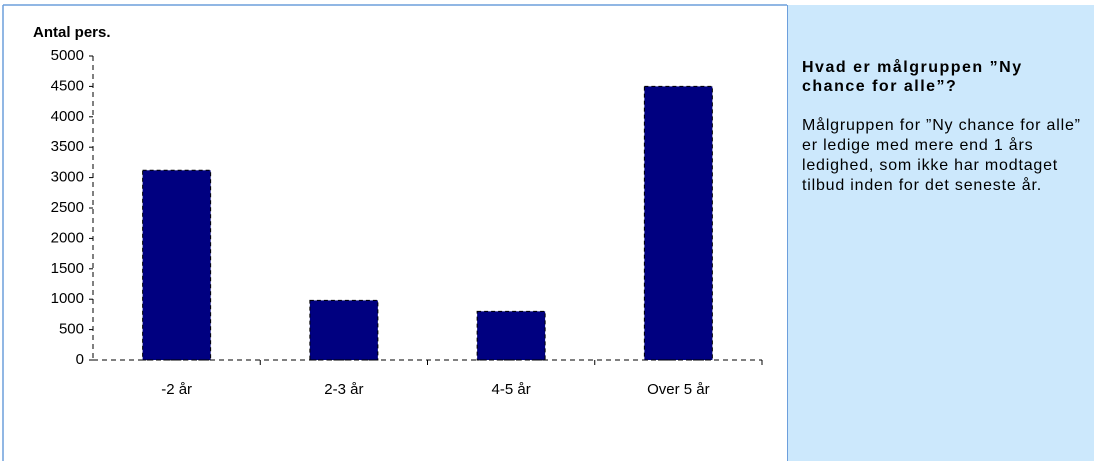 The height and width of the screenshot is (461, 1094). Describe the element at coordinates (71, 329) in the screenshot. I see `y-tick-label: 500` at that location.